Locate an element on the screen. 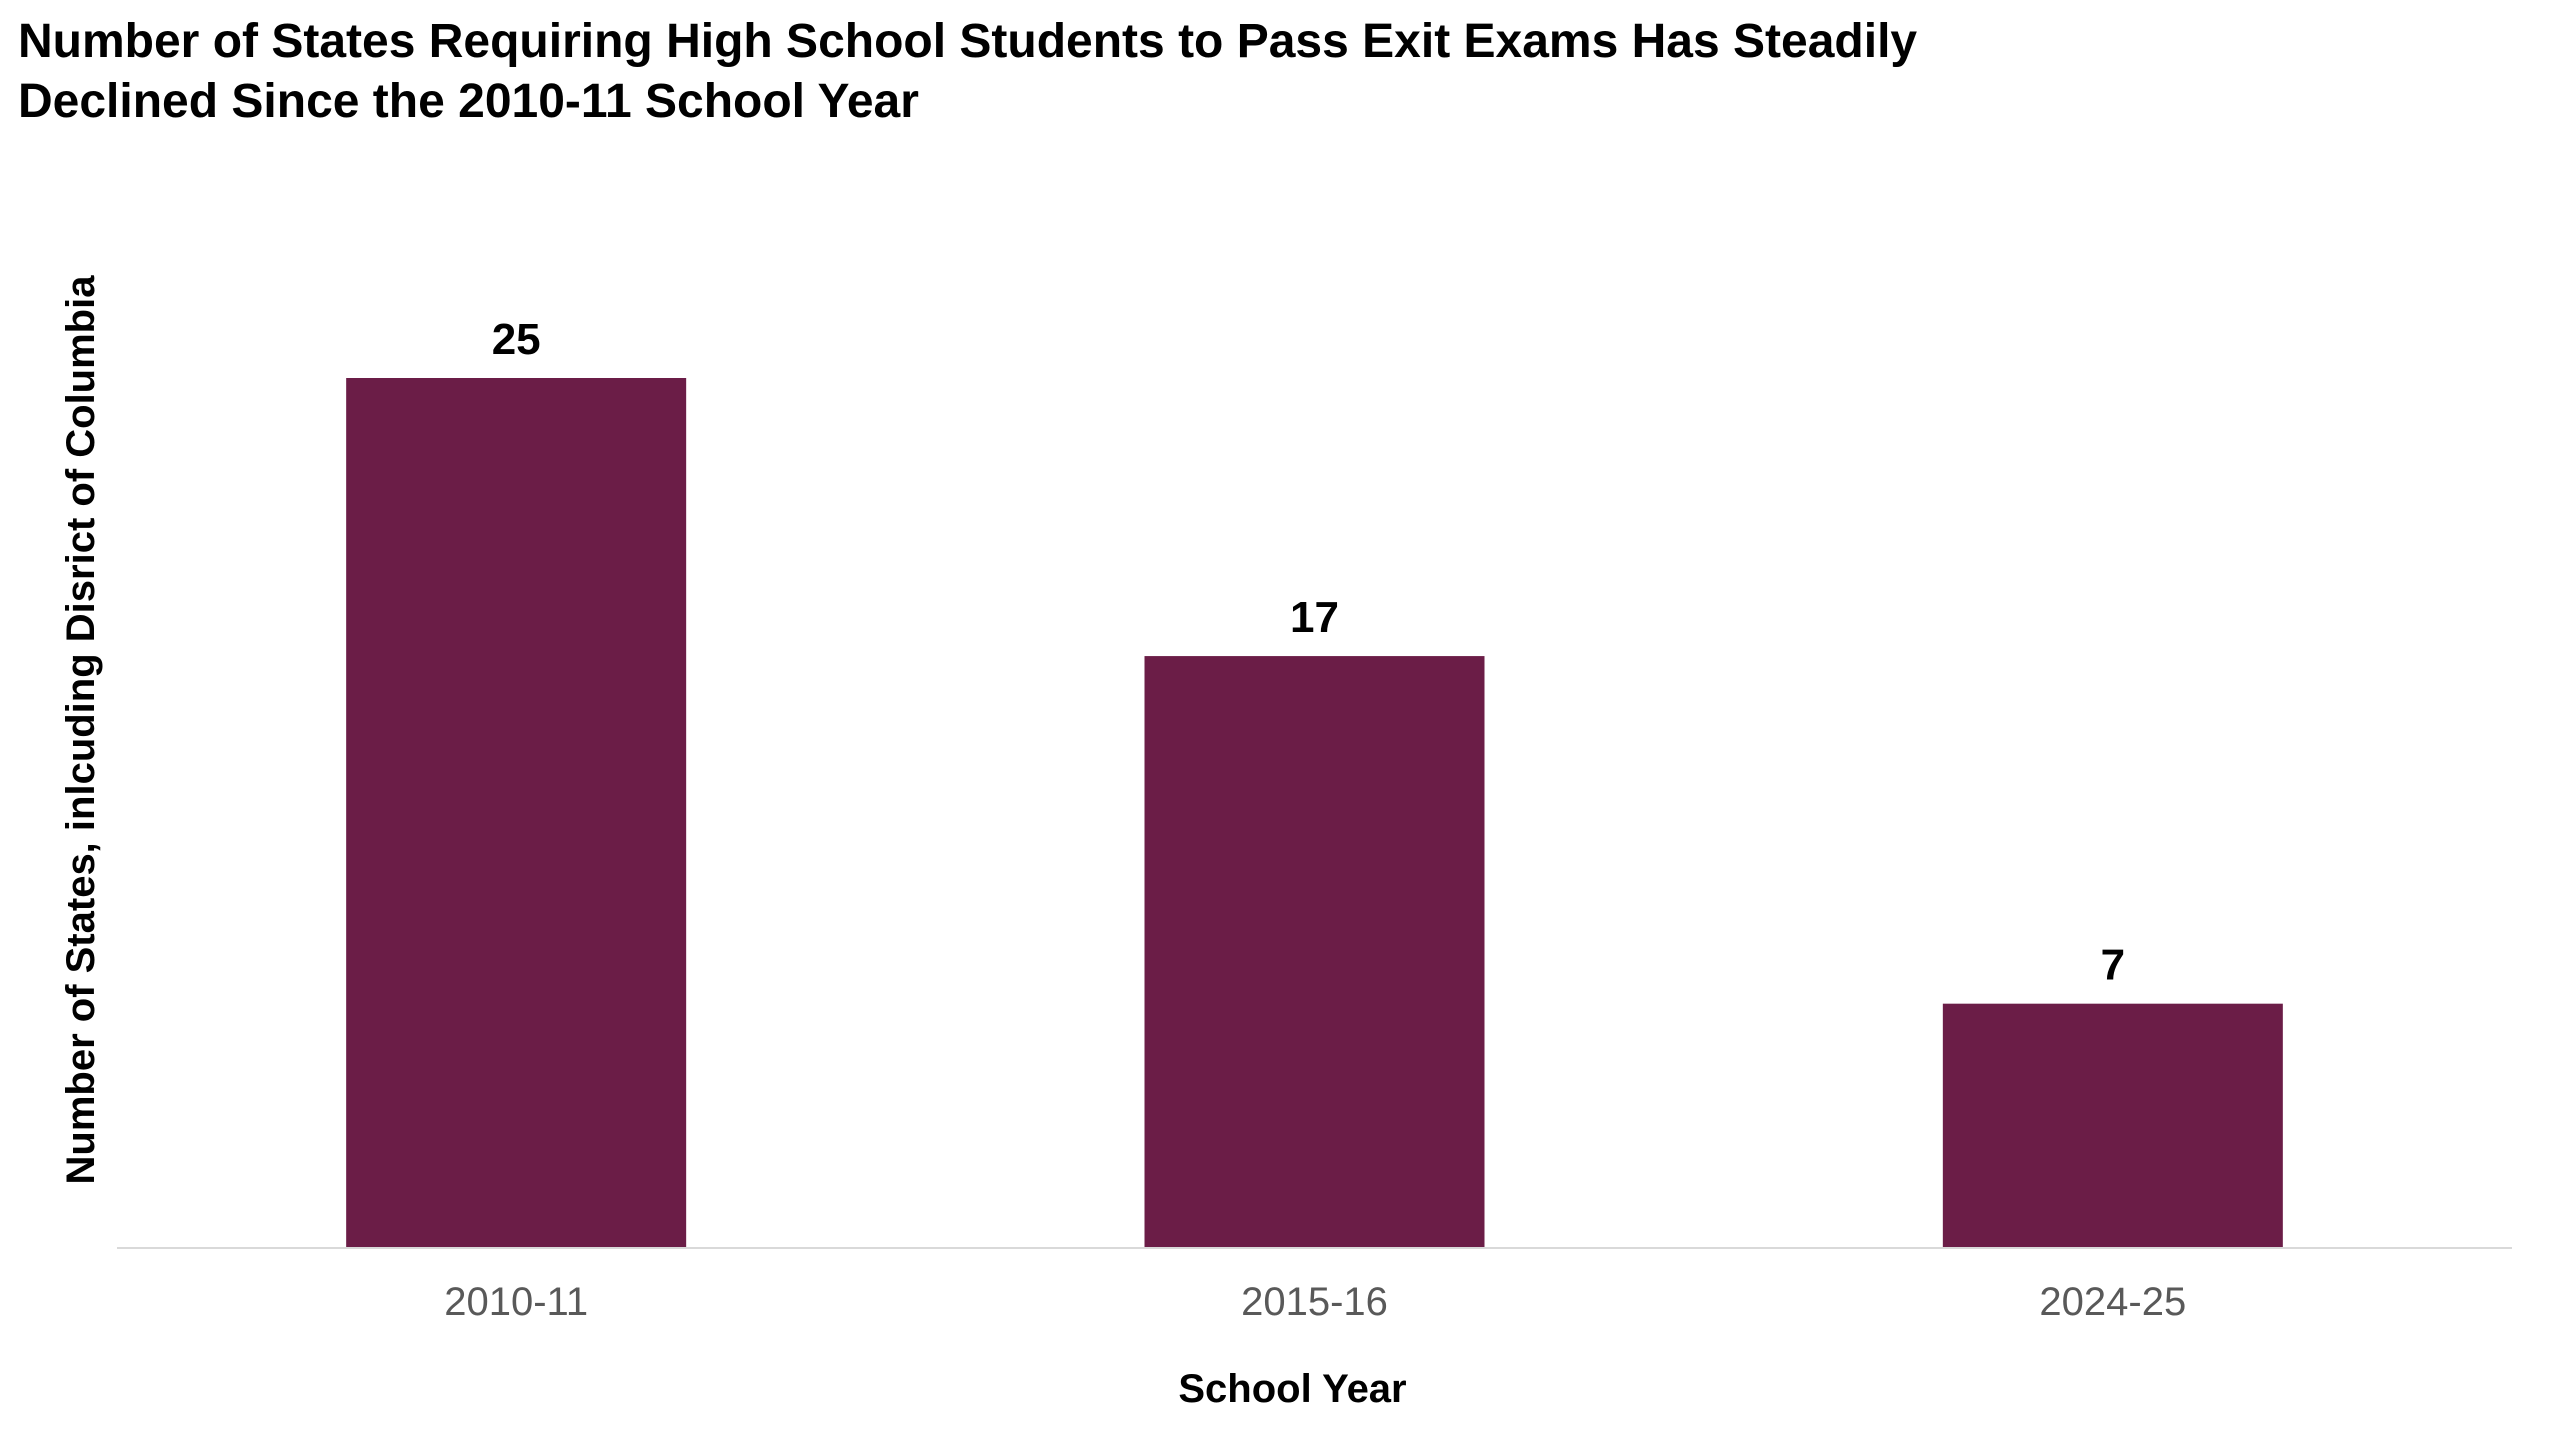 The height and width of the screenshot is (1450, 2560). x-axis-title: School Year is located at coordinates (1292, 1389).